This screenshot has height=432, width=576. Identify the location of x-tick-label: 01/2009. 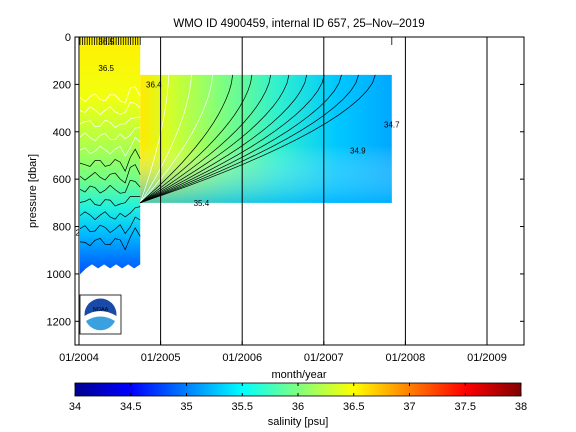
(487, 358).